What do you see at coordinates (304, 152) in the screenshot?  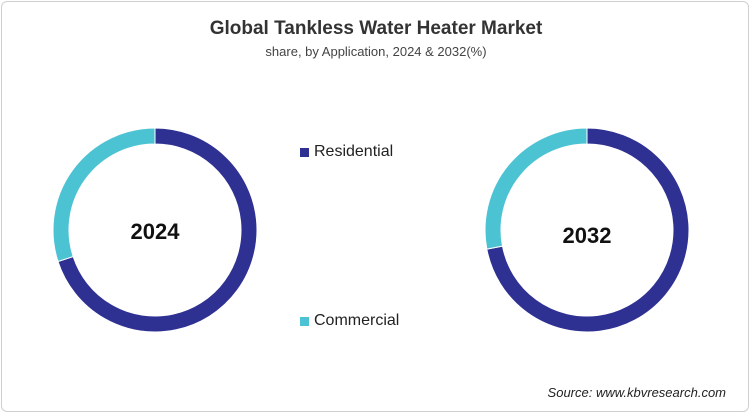 I see `legend-swatch-residential` at bounding box center [304, 152].